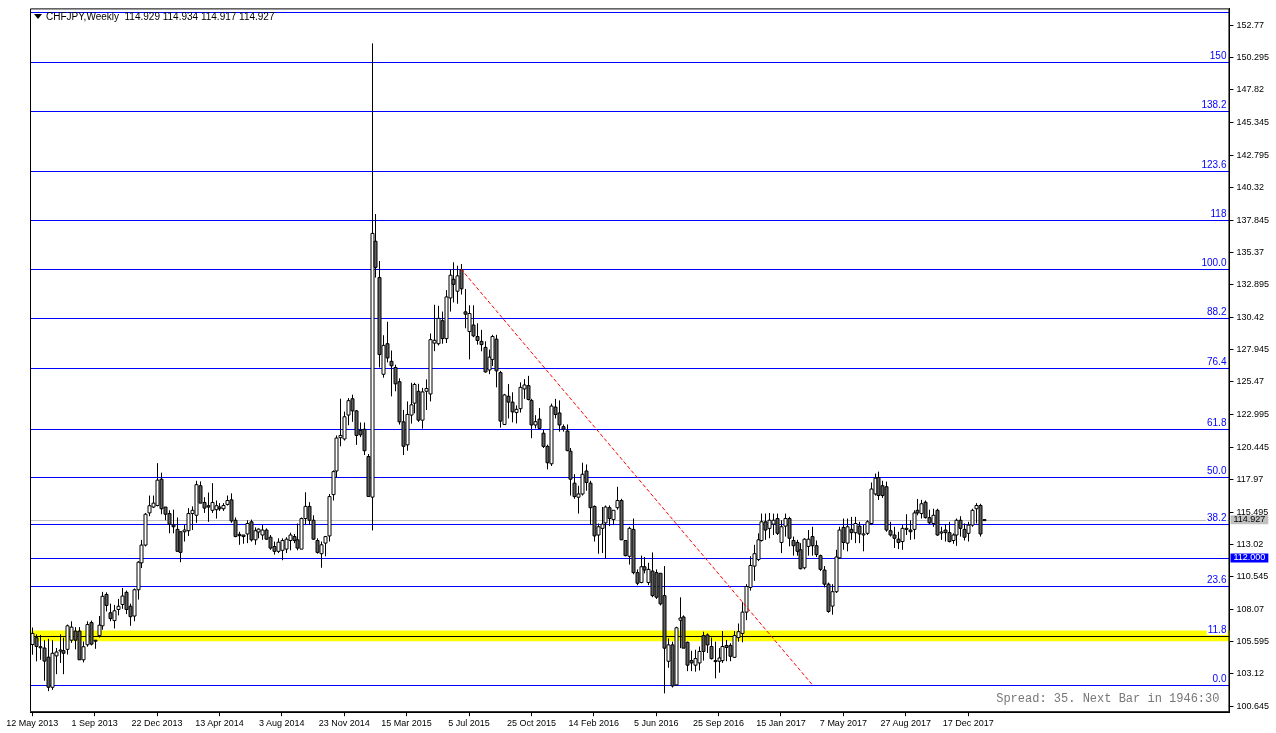  What do you see at coordinates (1249, 557) in the screenshot?
I see `ref-line-label: 112.000` at bounding box center [1249, 557].